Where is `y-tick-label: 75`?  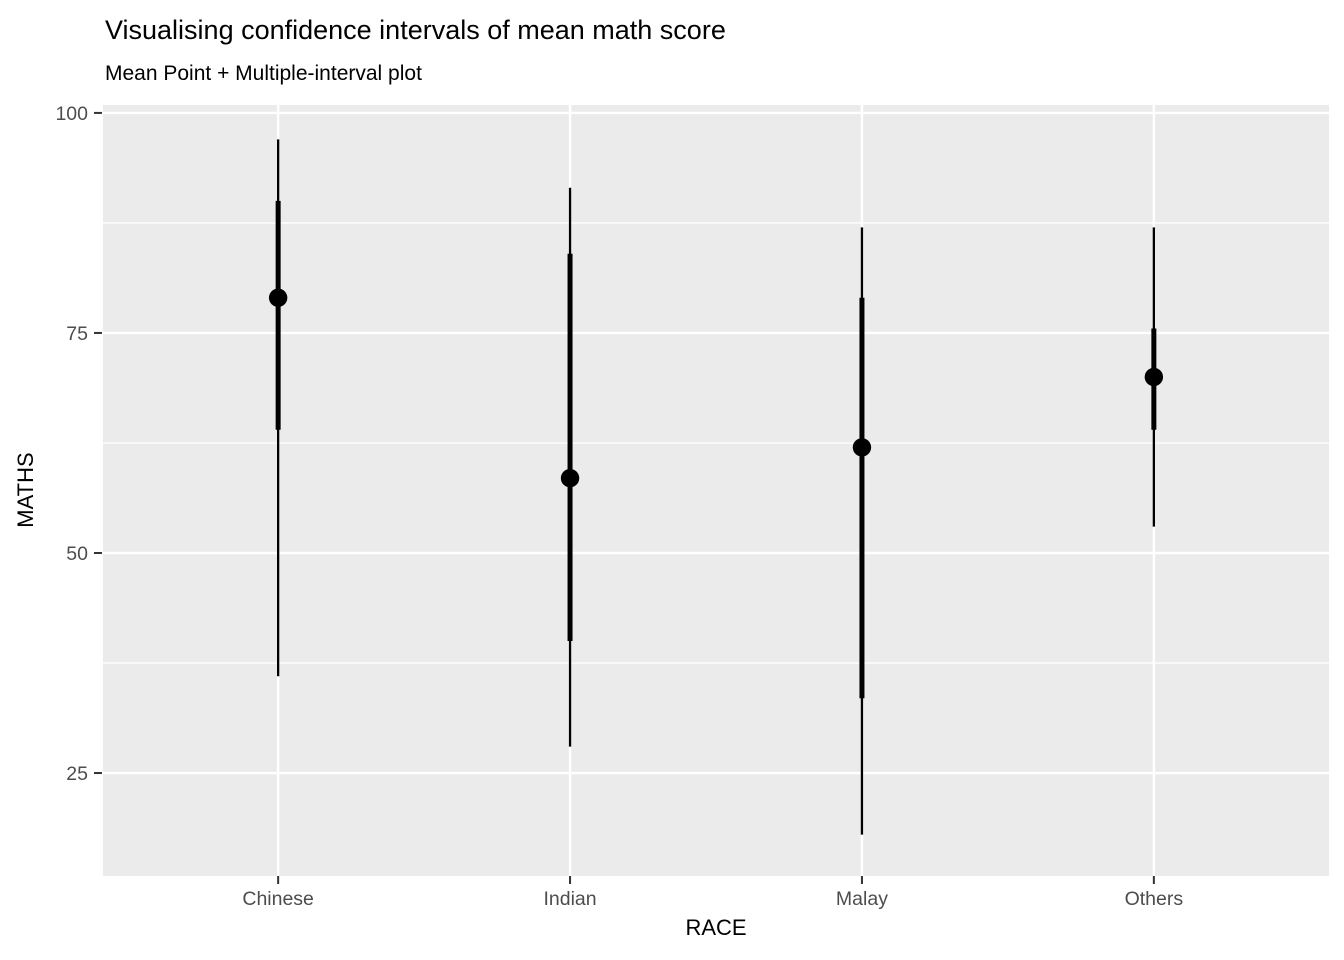
y-tick-label: 75 is located at coordinates (77, 334).